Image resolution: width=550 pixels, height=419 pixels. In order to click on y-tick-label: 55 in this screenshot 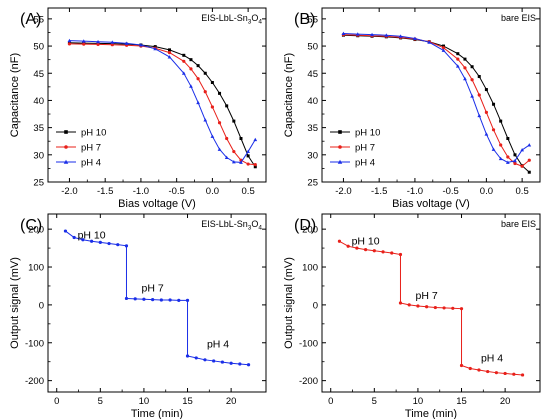, I will do `click(312, 19)`.